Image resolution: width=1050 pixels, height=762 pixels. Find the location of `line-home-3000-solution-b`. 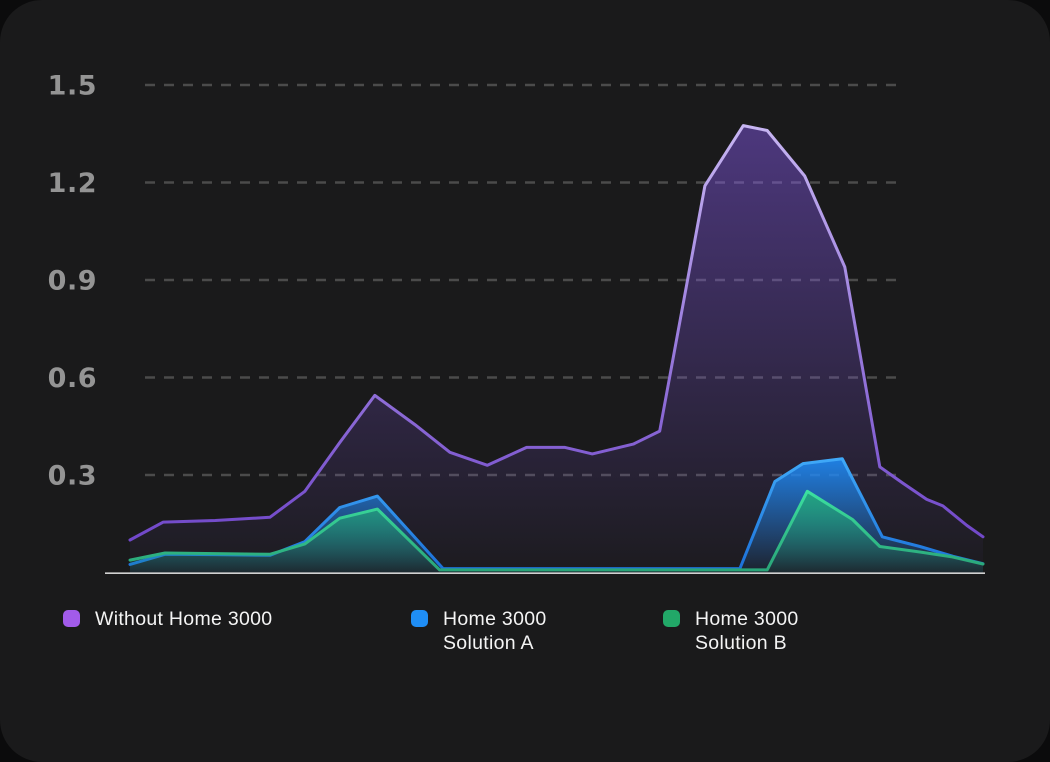

line-home-3000-solution-b is located at coordinates (556, 530).